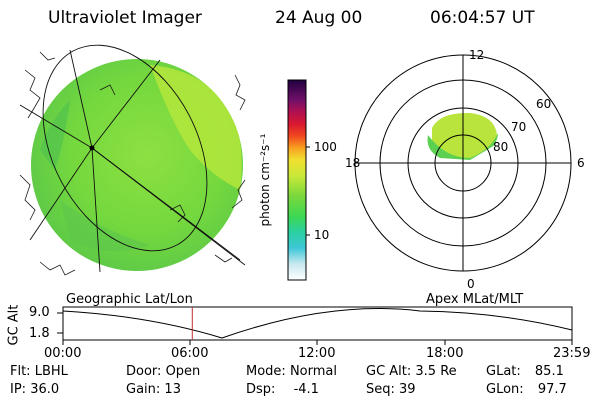 Image resolution: width=600 pixels, height=400 pixels. What do you see at coordinates (526, 389) in the screenshot?
I see `status-glon: GLon: 97.7` at bounding box center [526, 389].